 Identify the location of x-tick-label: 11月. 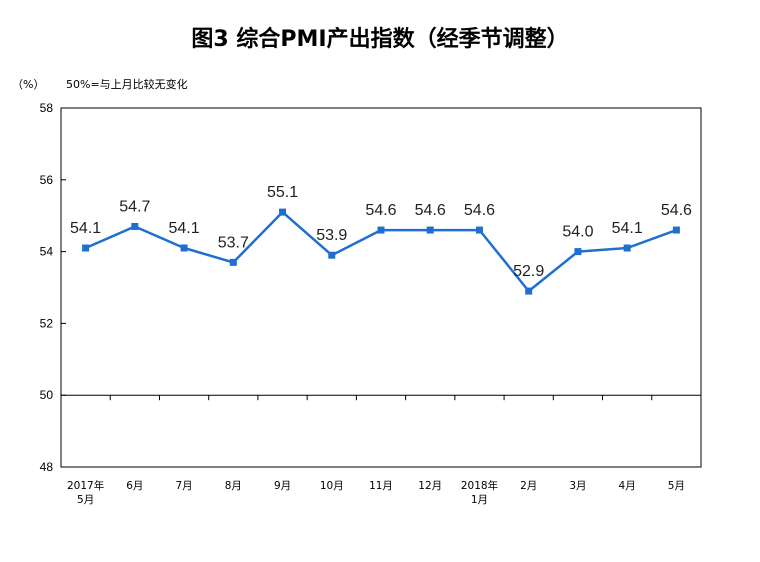
(381, 486).